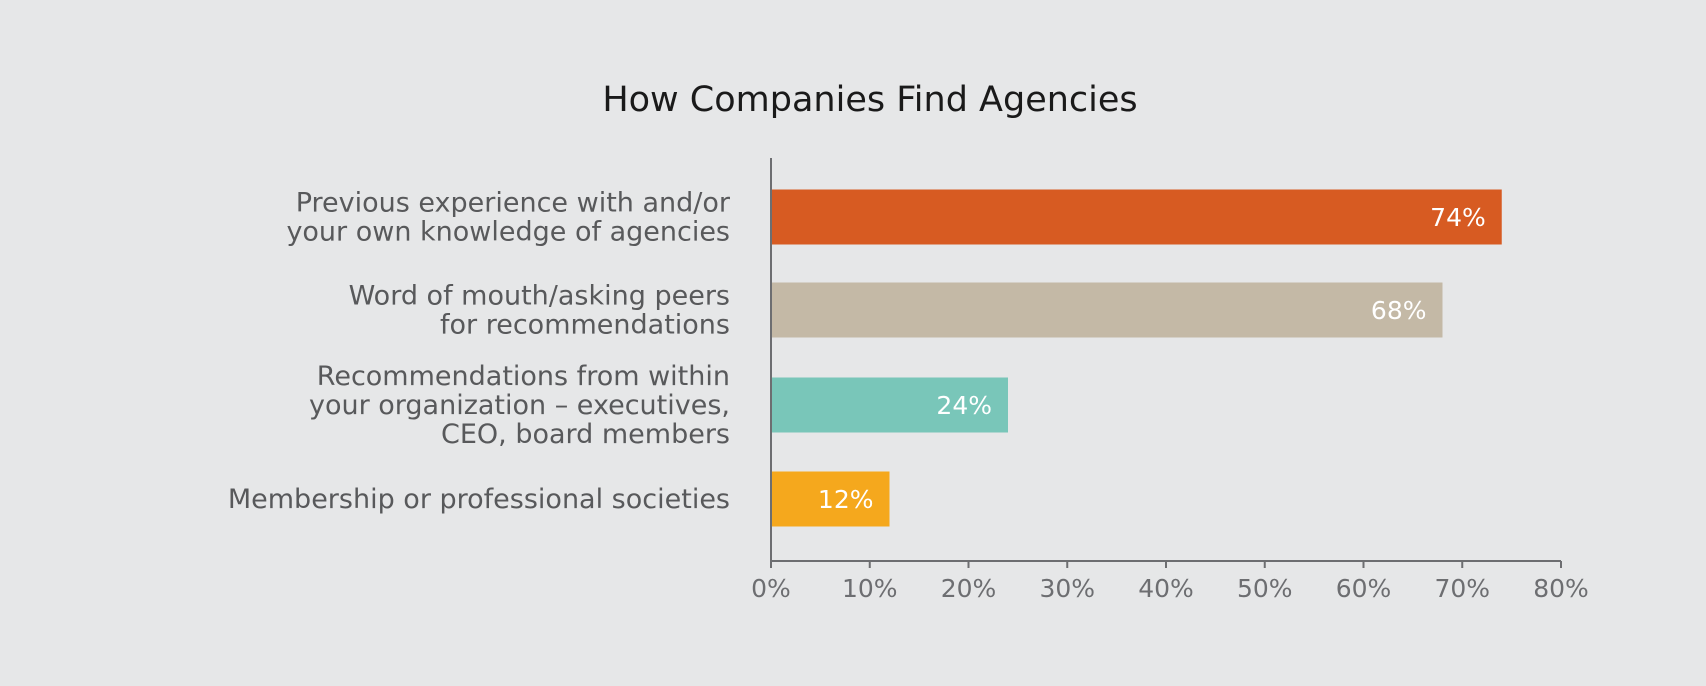  Describe the element at coordinates (969, 588) in the screenshot. I see `x-tick-label: 20%` at that location.